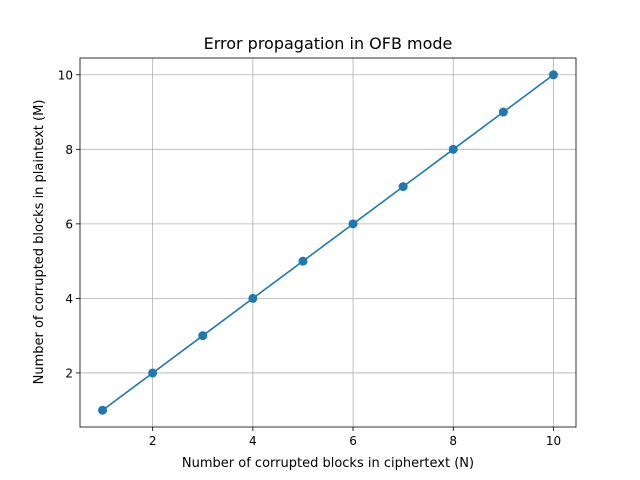  I want to click on y-tick-label: 10, so click(65, 75).